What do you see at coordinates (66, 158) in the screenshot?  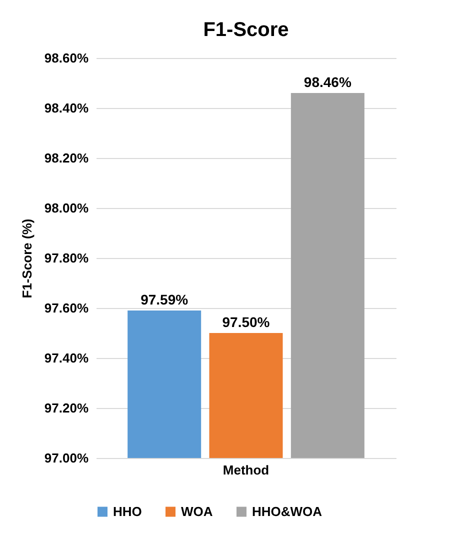 I see `y-tick-label: 98.20%` at bounding box center [66, 158].